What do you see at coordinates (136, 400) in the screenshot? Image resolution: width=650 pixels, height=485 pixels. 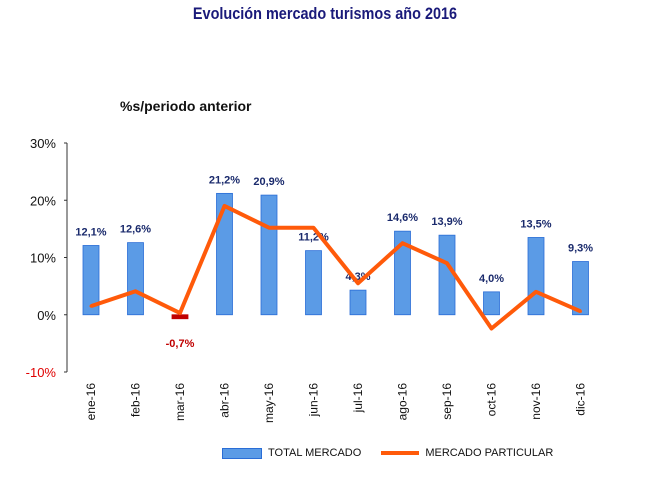 I see `x-tick-label: feb-16` at bounding box center [136, 400].